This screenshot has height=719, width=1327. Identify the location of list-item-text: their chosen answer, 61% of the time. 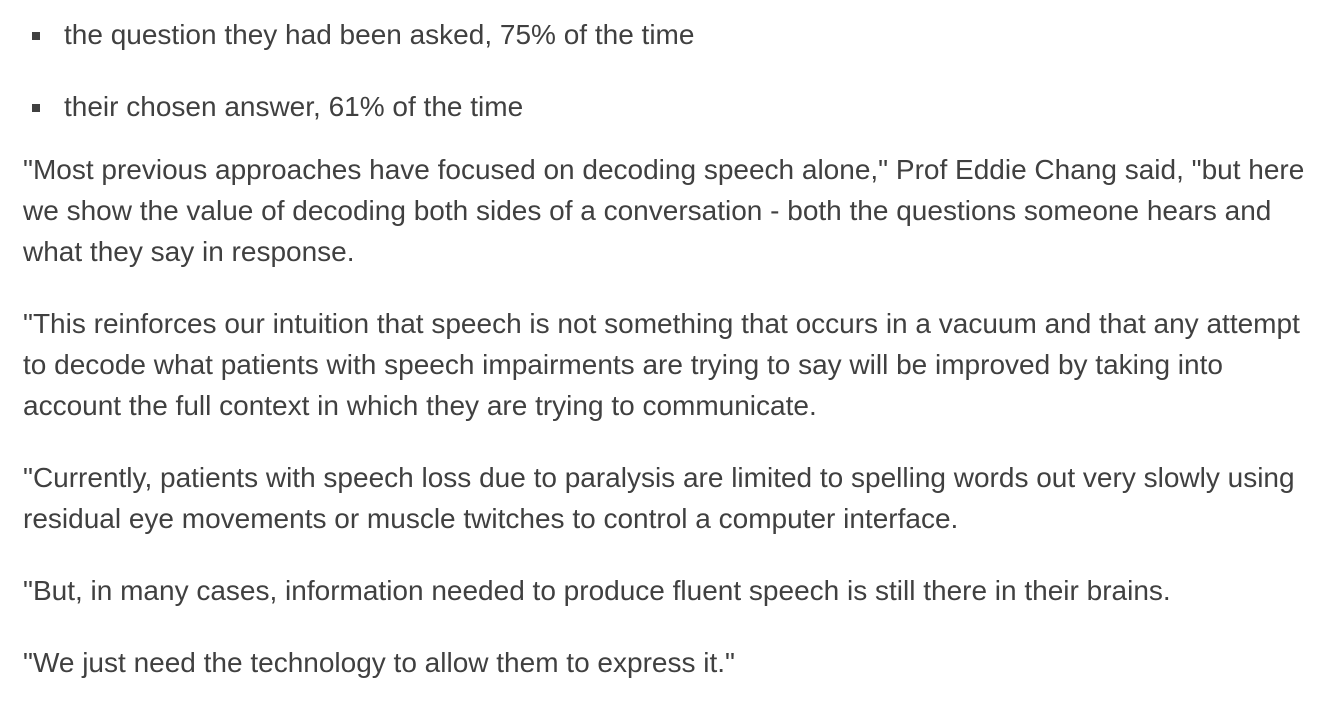
(294, 106).